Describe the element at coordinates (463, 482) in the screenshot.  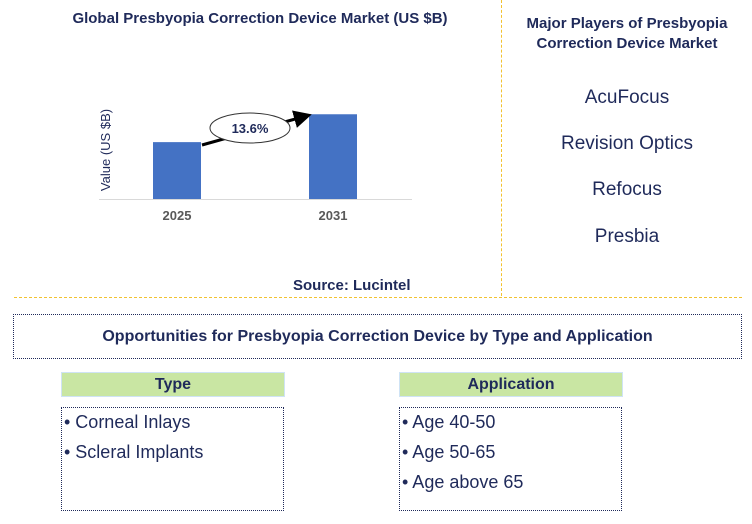
I see `list-item: • Age above 65` at that location.